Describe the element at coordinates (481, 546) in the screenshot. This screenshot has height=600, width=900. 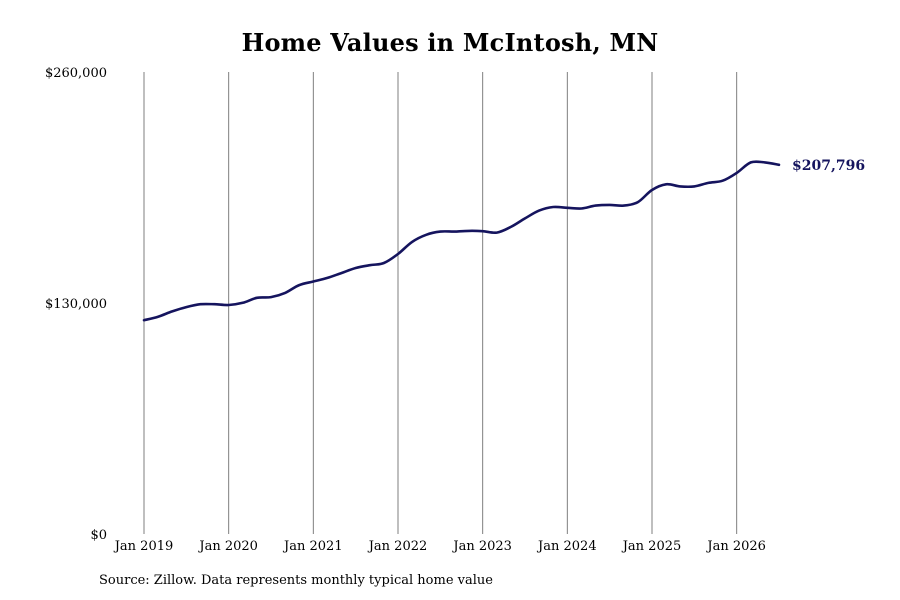
I see `x-tick-label: Jan 2023` at that location.